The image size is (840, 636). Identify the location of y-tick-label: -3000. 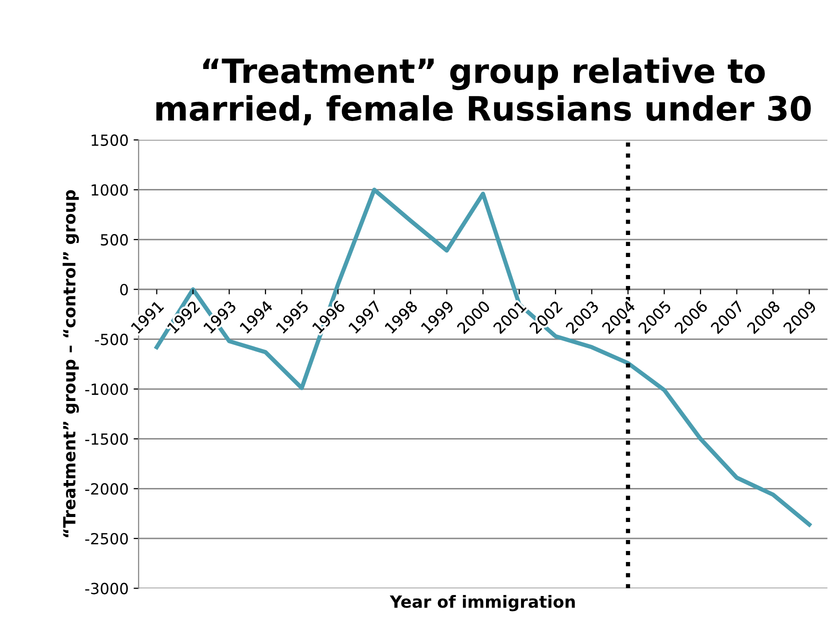
(106, 588).